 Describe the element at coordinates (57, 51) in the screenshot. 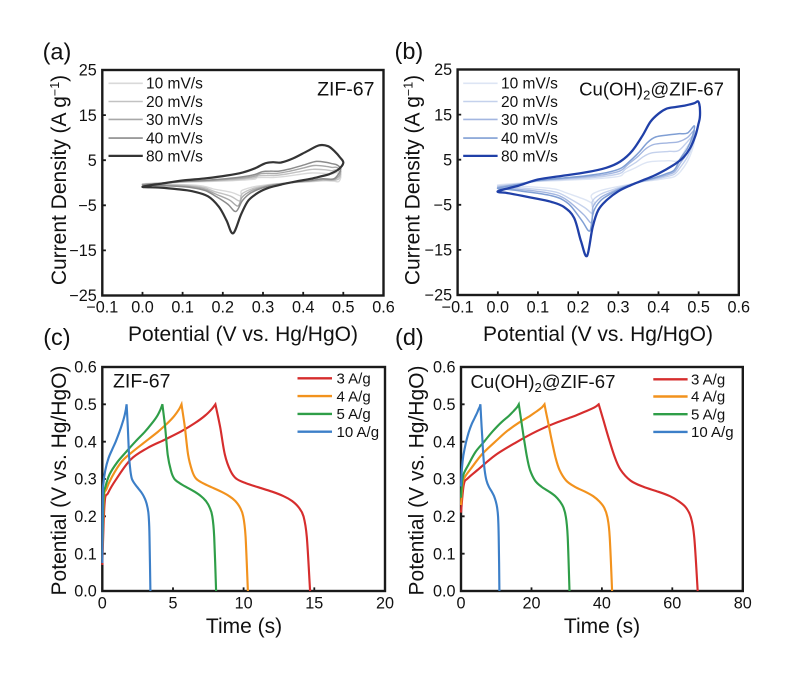

I see `svg-text: (a)` at that location.